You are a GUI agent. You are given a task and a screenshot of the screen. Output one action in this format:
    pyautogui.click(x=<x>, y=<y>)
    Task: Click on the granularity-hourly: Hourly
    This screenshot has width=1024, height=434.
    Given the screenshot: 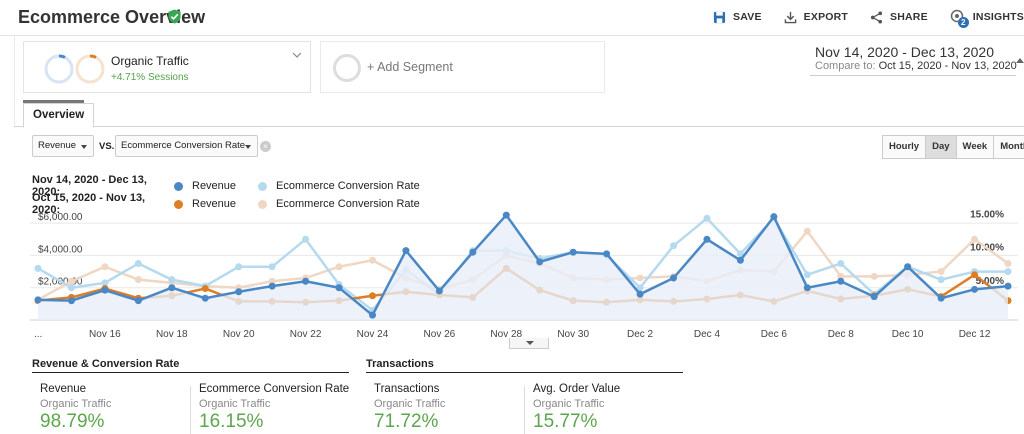 What is the action you would take?
    pyautogui.click(x=904, y=147)
    